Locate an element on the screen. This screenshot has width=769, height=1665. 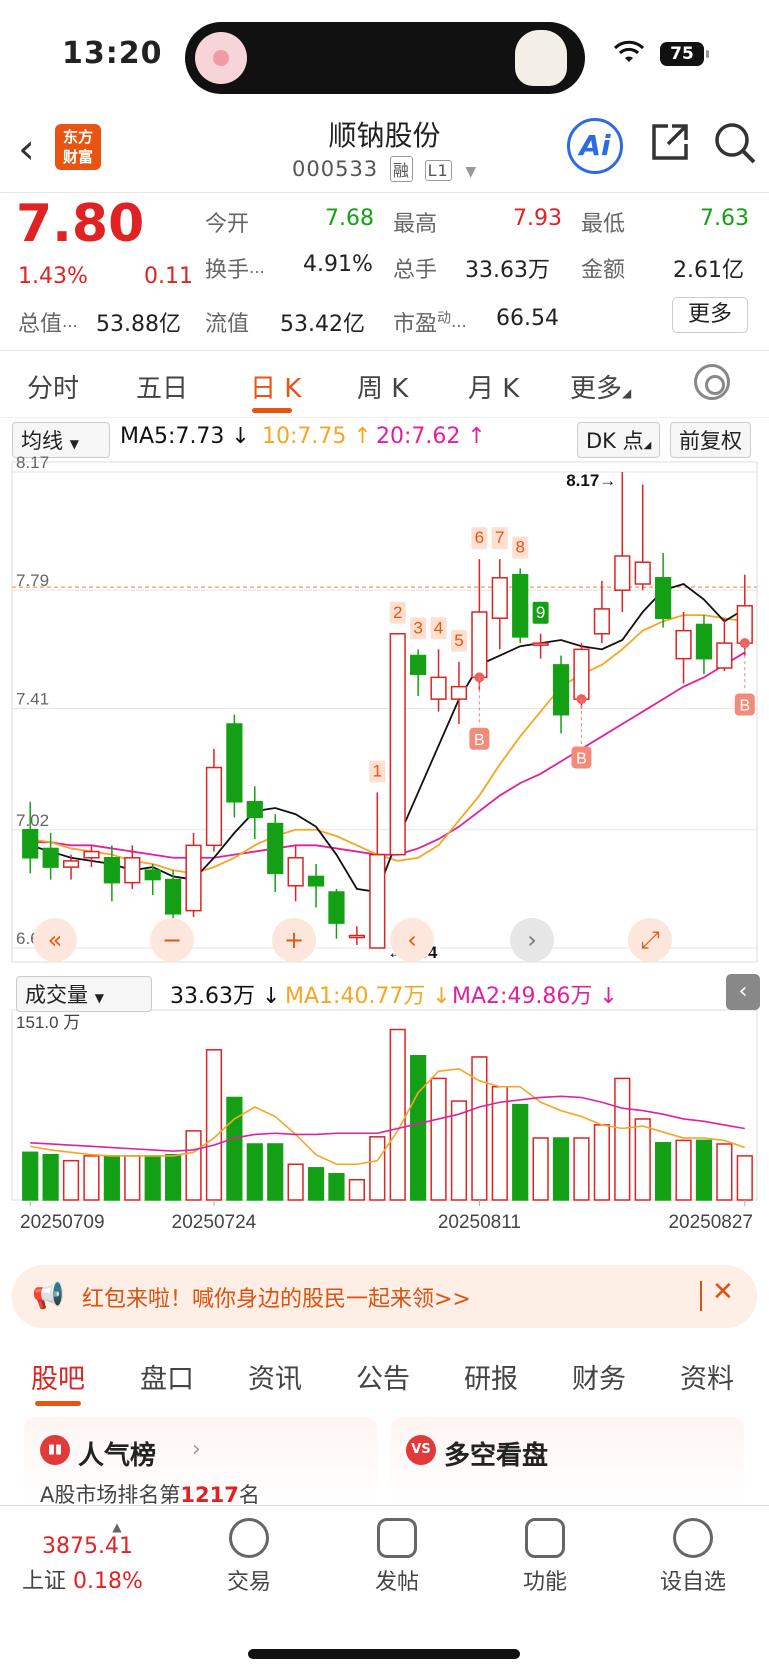
sequence-label: 9 is located at coordinates (540, 612).